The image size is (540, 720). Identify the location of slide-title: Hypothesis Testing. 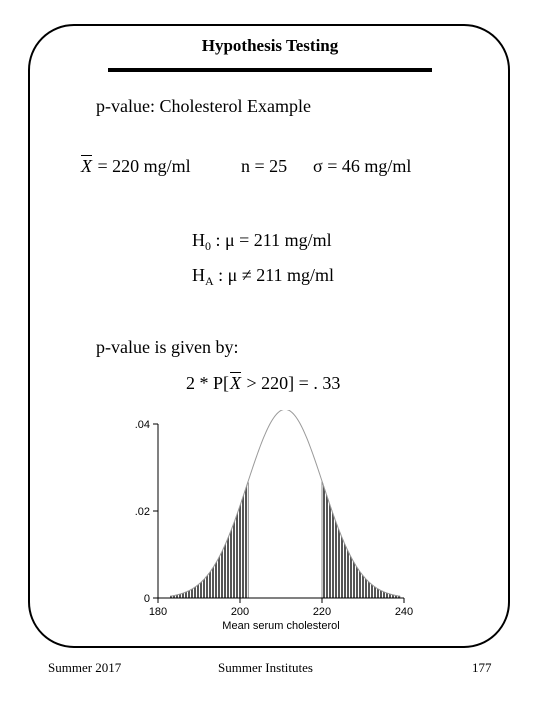
(270, 45).